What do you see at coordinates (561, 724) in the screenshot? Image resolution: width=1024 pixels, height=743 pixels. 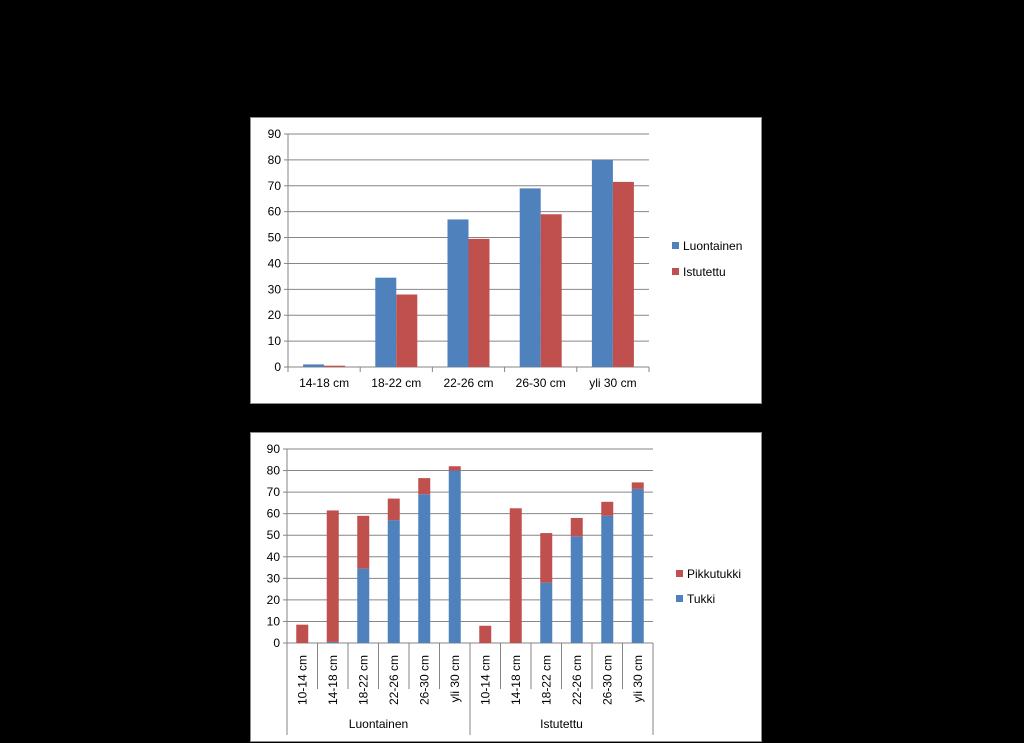 I see `group-label: Istutettu` at bounding box center [561, 724].